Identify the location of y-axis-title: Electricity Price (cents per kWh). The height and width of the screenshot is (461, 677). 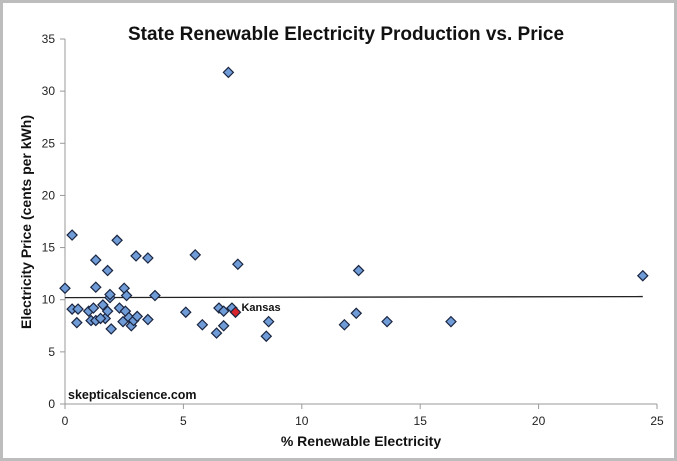
(26, 222).